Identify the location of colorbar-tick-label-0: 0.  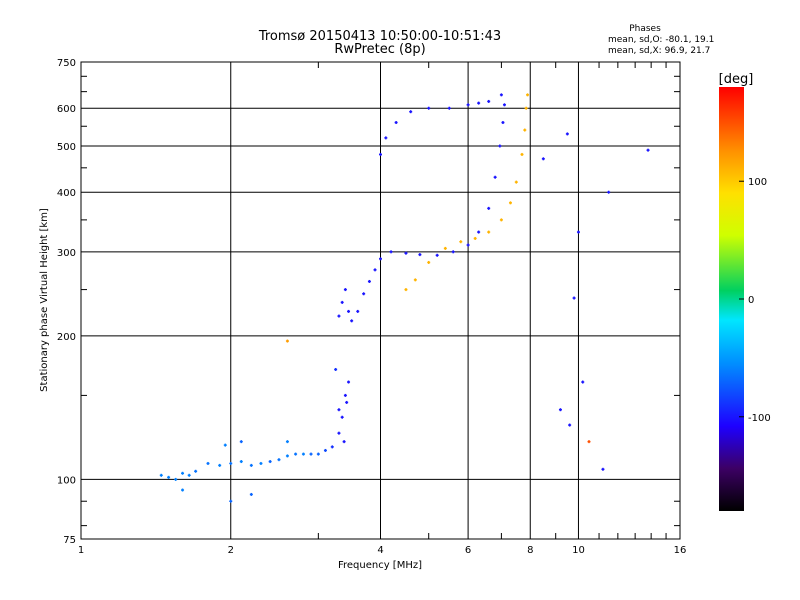
(751, 300).